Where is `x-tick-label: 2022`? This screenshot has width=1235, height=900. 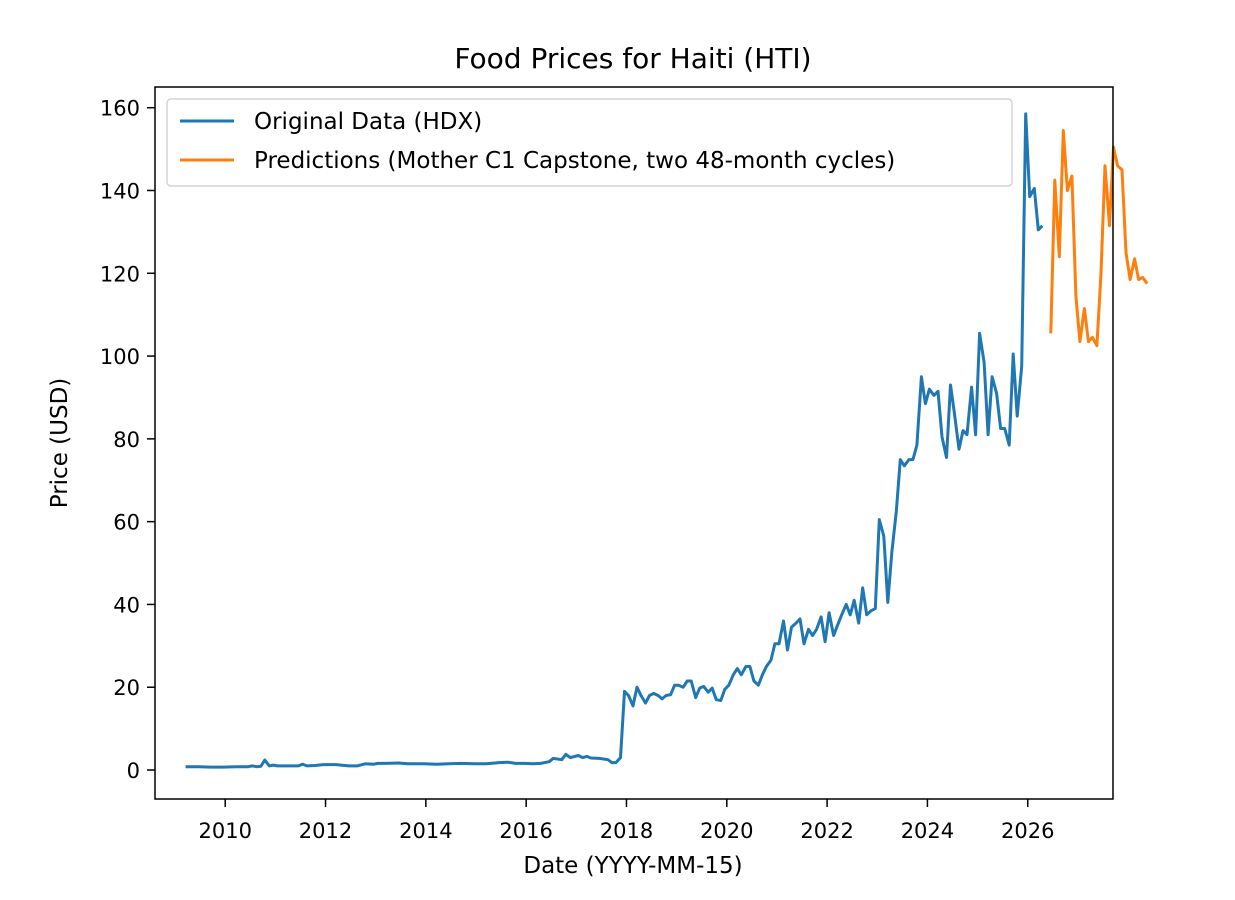 x-tick-label: 2022 is located at coordinates (826, 831).